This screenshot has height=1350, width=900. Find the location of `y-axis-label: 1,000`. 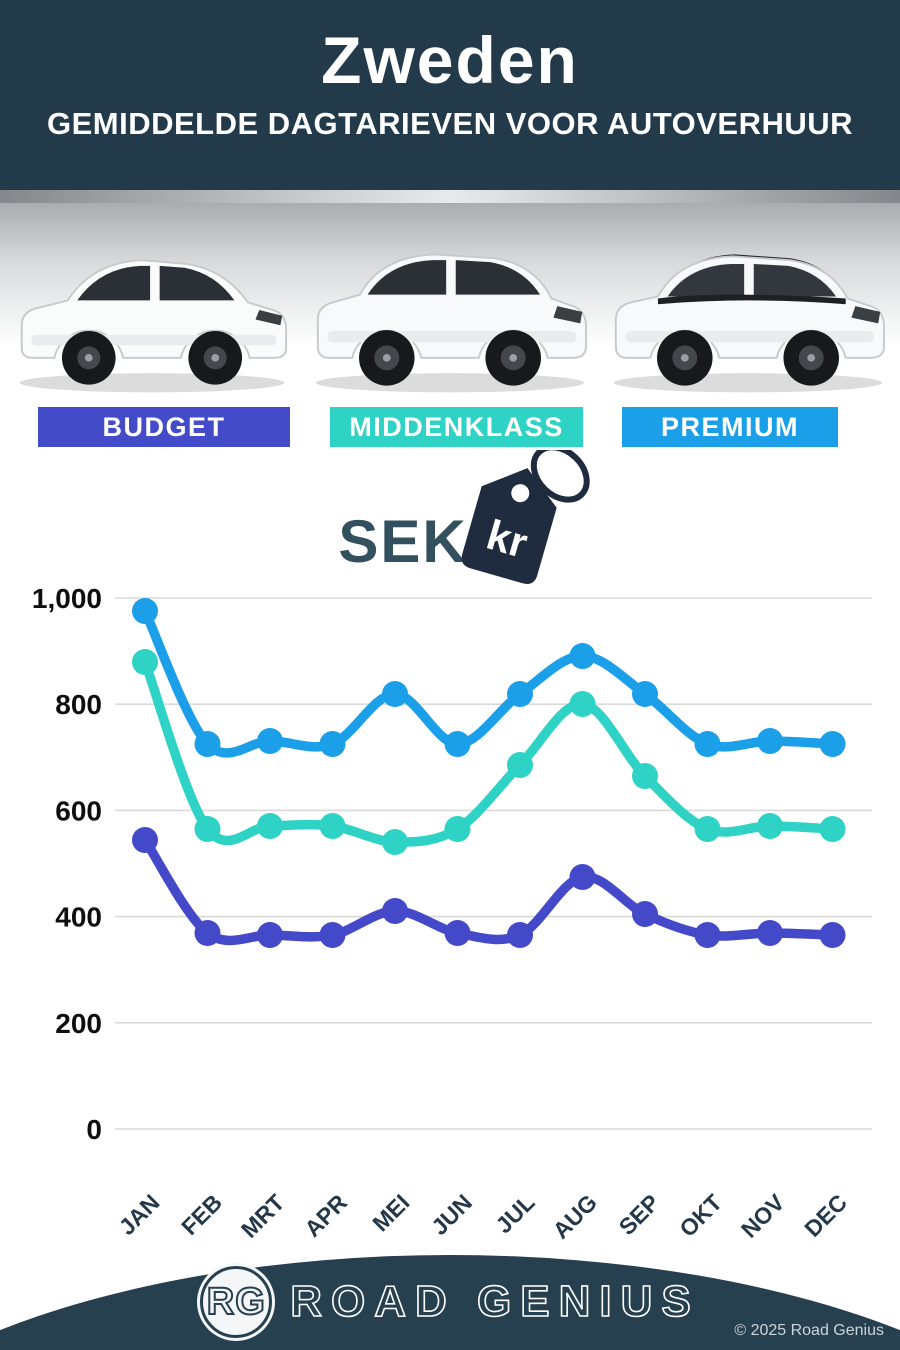

y-axis-label: 1,000 is located at coordinates (67, 598).